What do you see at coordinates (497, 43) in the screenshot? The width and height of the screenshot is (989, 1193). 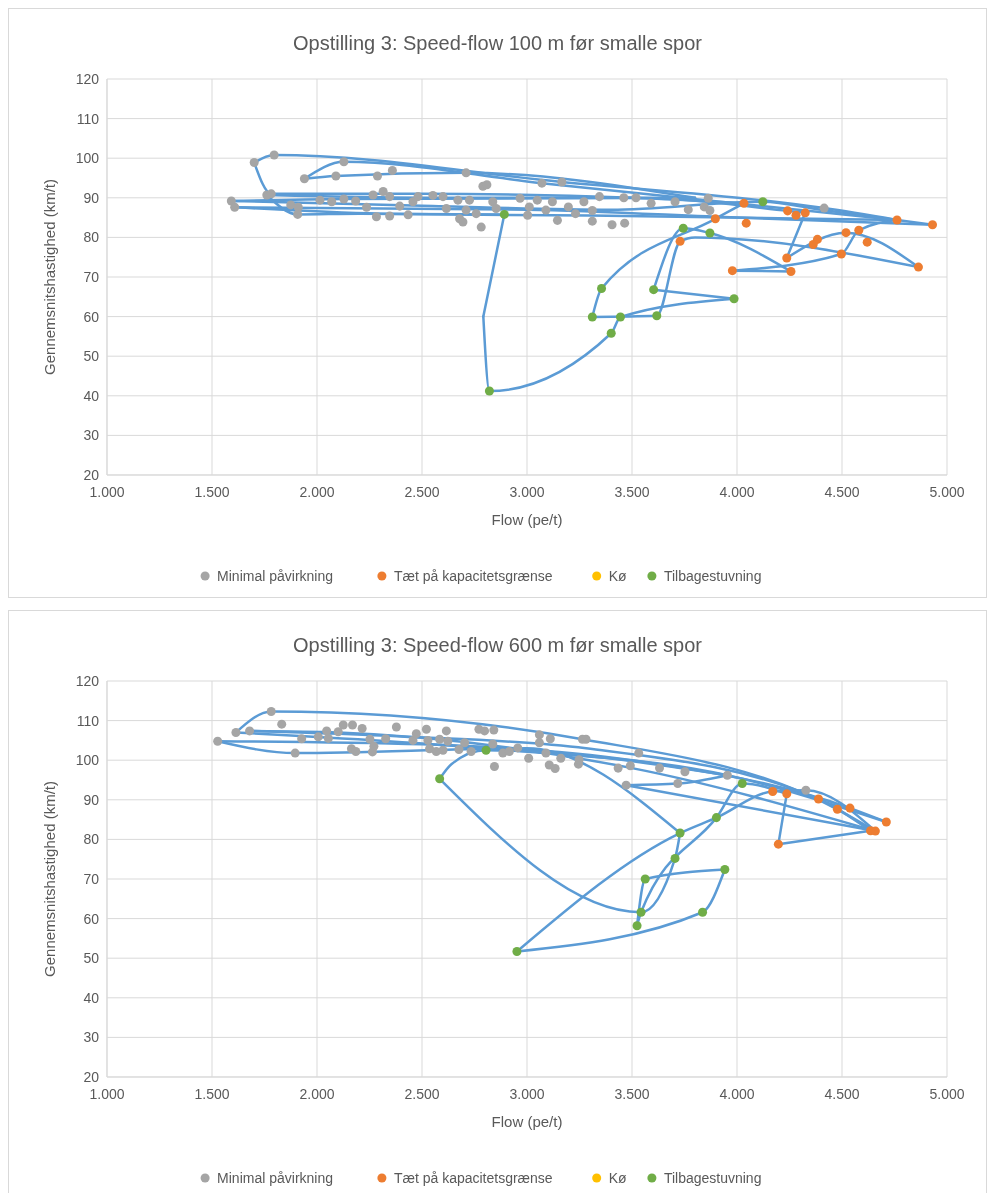 I see `chart-title: Opstilling 3: Speed-flow 100 m før smalle spor` at bounding box center [497, 43].